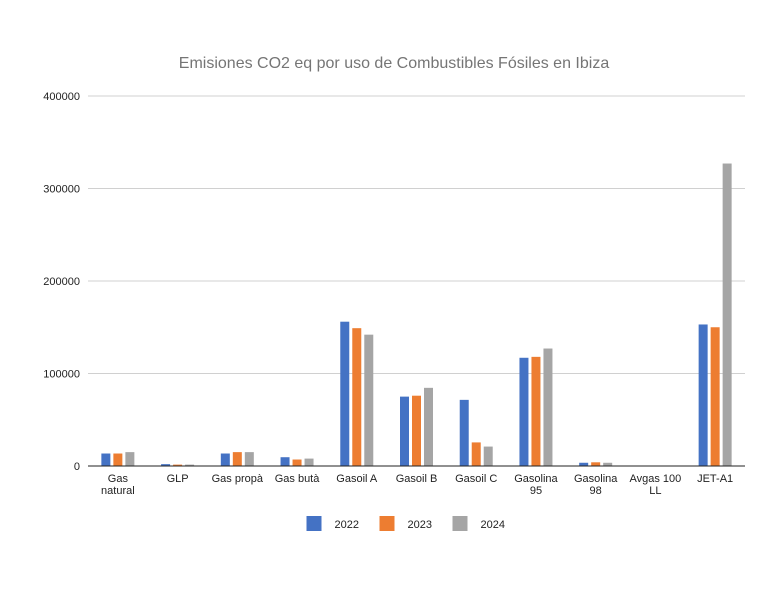 The width and height of the screenshot is (768, 610). Describe the element at coordinates (314, 523) in the screenshot. I see `legend-swatch-2022` at that location.